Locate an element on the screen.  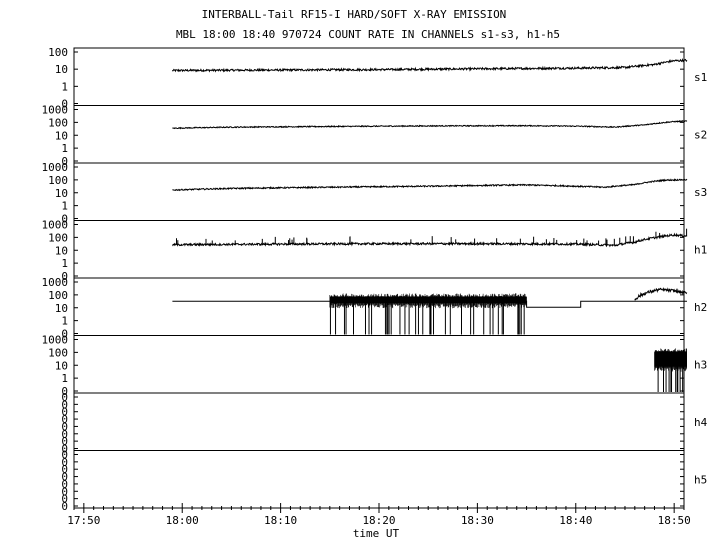
series-band is located at coordinates (428, 300).